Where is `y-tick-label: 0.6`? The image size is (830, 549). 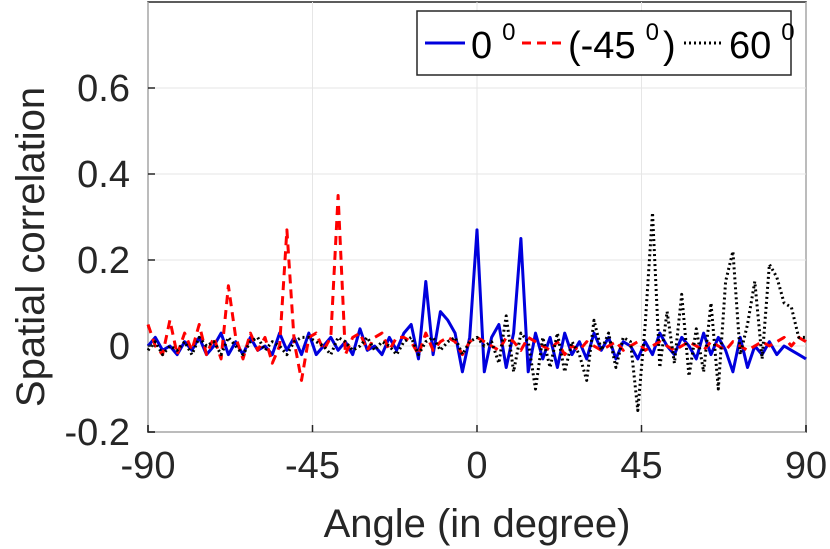
y-tick-label: 0.6 is located at coordinates (103, 89).